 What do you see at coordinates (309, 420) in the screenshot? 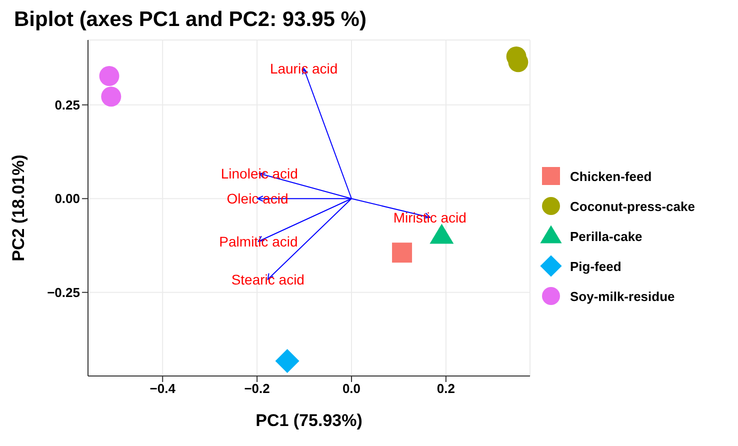
I see `x-axis-title: PC1 (75.93%)` at bounding box center [309, 420].